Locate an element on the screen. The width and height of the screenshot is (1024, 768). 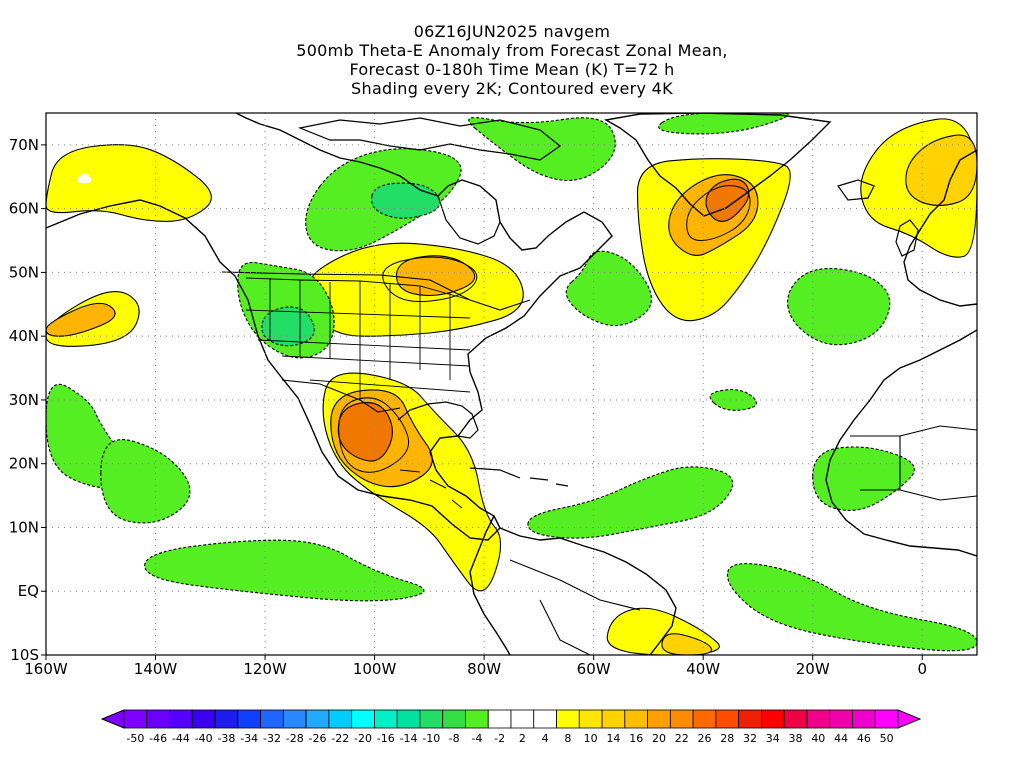
caribbean-islands is located at coordinates (519, 477).